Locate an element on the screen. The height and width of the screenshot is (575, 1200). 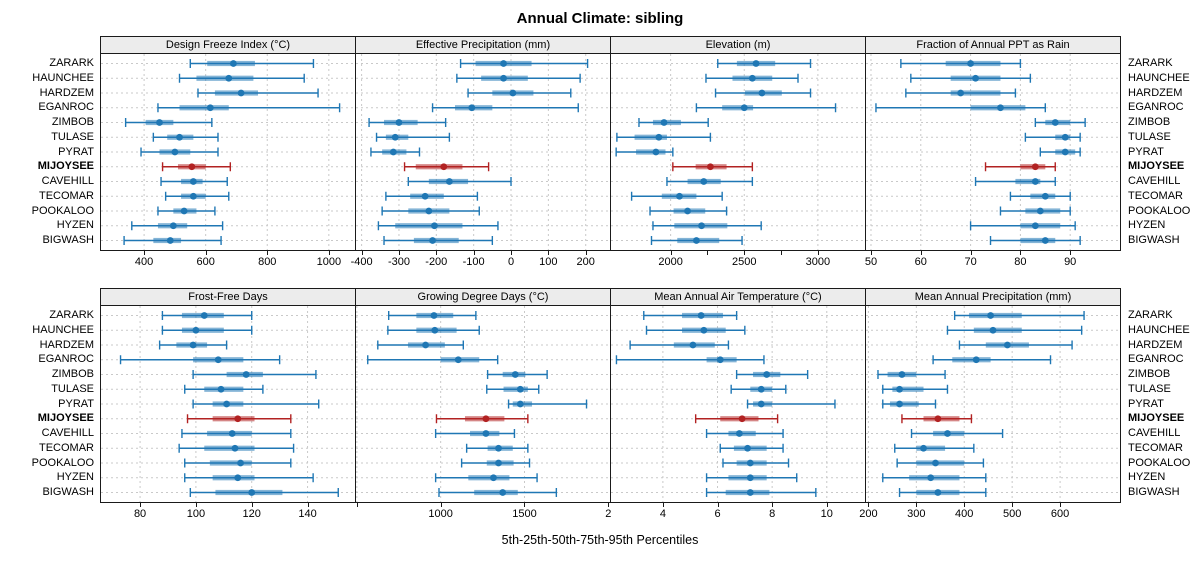
panel-strip-title: Mean Annual Precipitation (mm) is located at coordinates (993, 297).